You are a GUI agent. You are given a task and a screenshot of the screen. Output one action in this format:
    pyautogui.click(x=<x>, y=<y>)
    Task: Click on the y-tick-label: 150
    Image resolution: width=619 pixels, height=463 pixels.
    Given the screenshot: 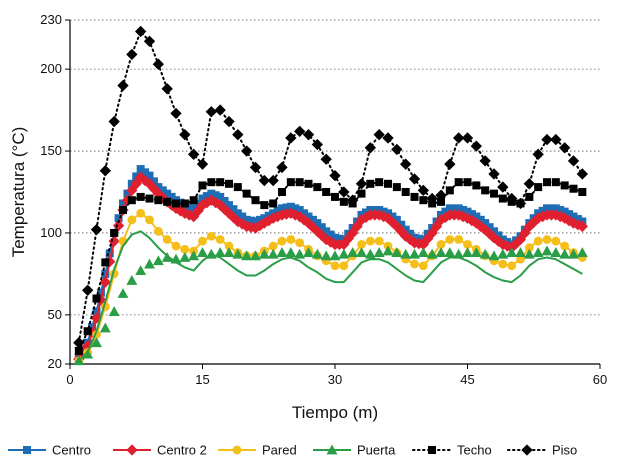 What is the action you would take?
    pyautogui.click(x=51, y=150)
    